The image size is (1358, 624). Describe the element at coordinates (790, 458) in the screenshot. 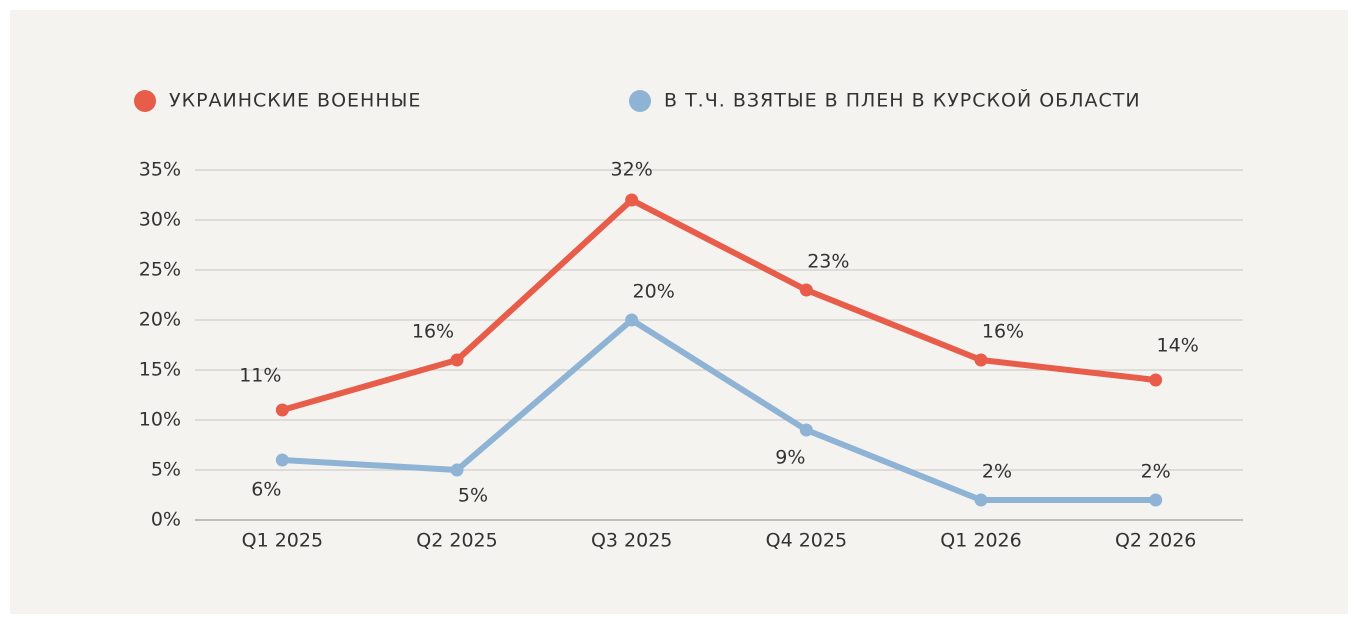

I see `data-label: 9%` at that location.